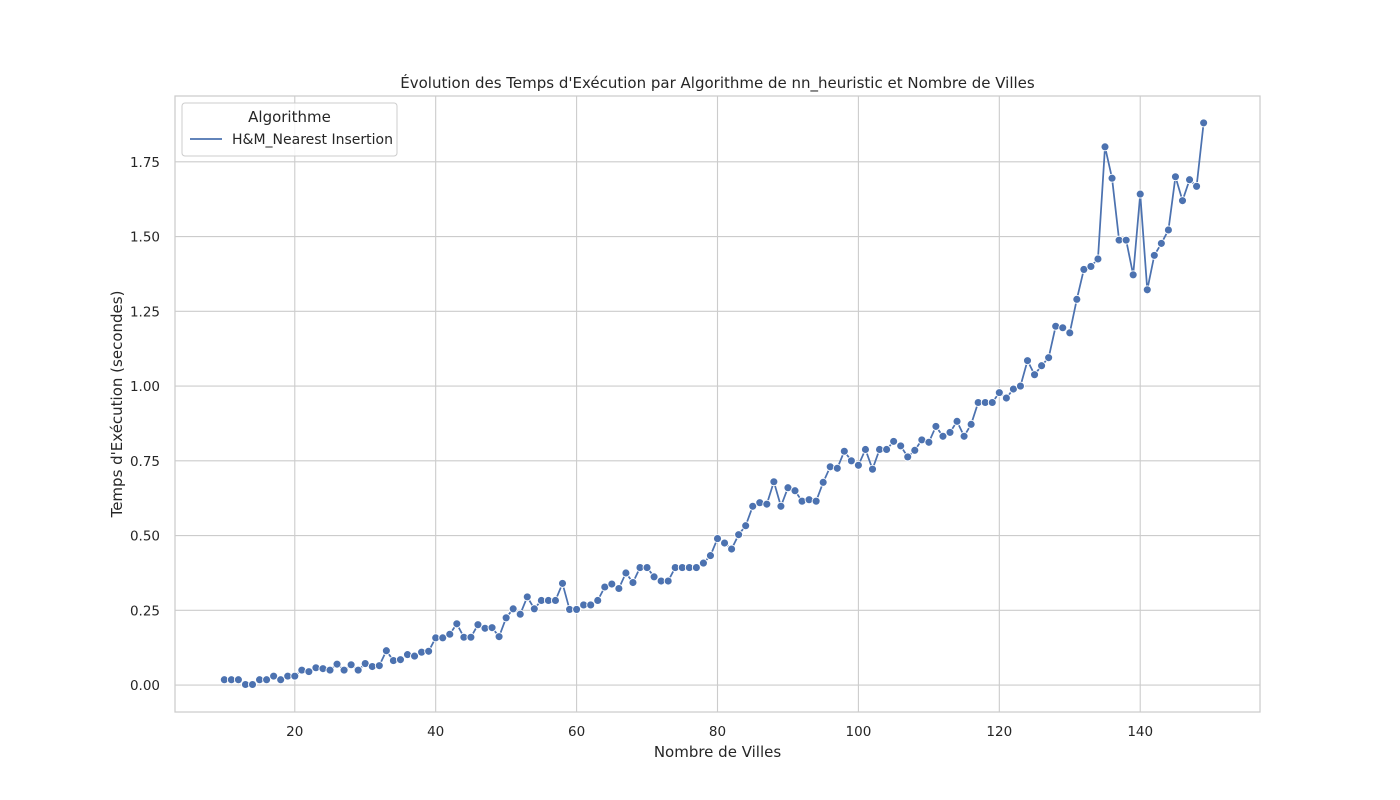 This screenshot has height=800, width=1400. Describe the element at coordinates (145, 312) in the screenshot. I see `y-tick-label: 1.25` at that location.